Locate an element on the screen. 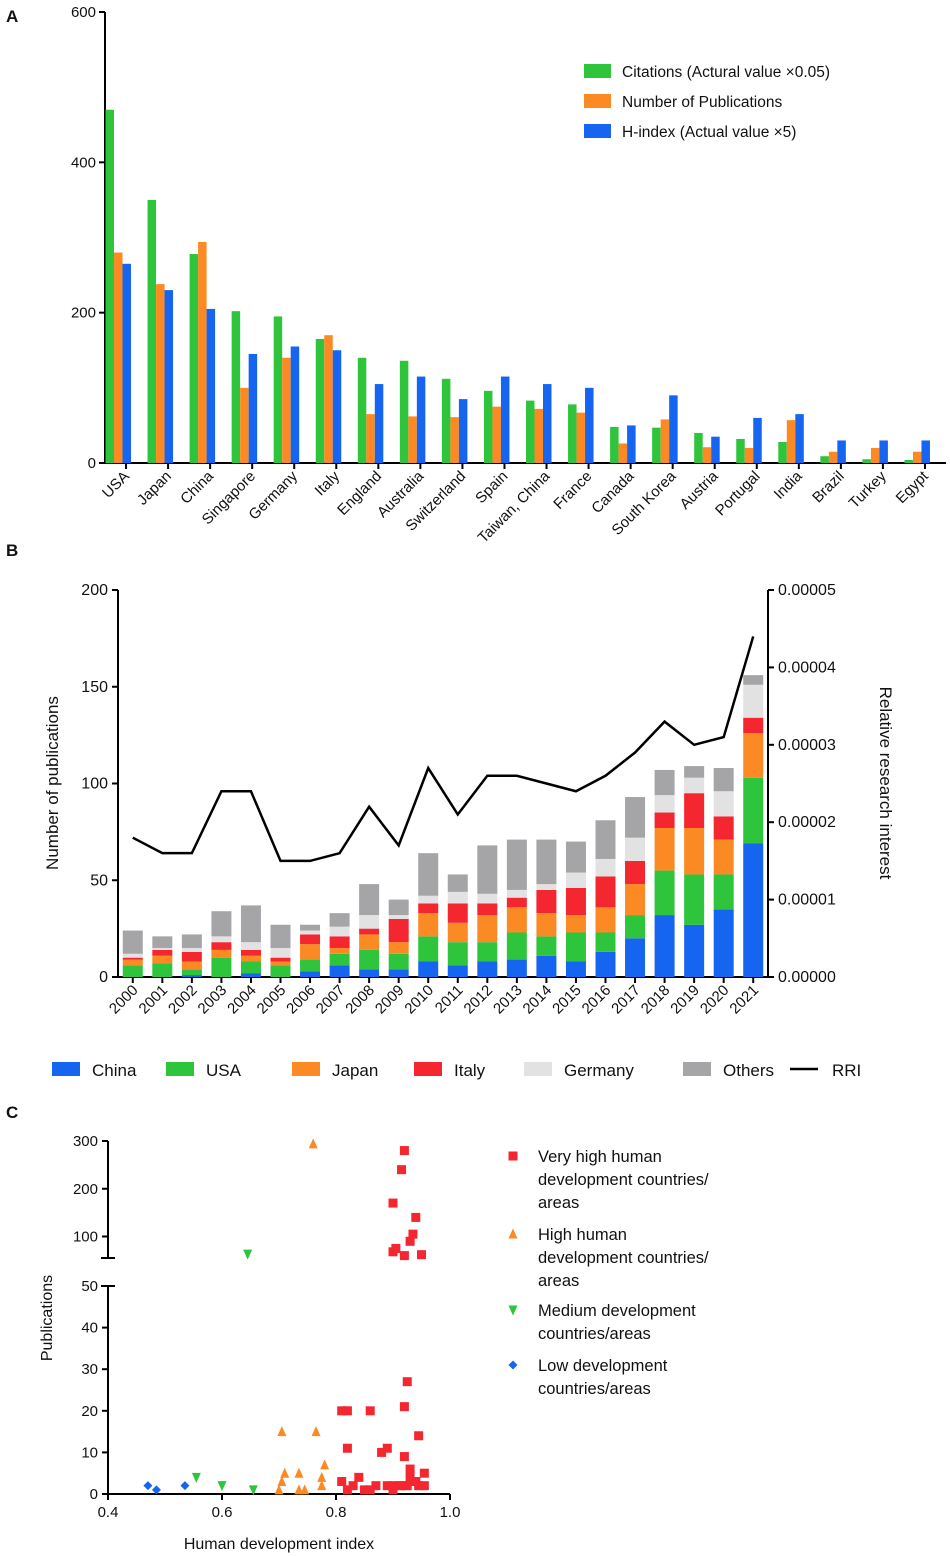  x-tick-label: 1.0 is located at coordinates (450, 1512).